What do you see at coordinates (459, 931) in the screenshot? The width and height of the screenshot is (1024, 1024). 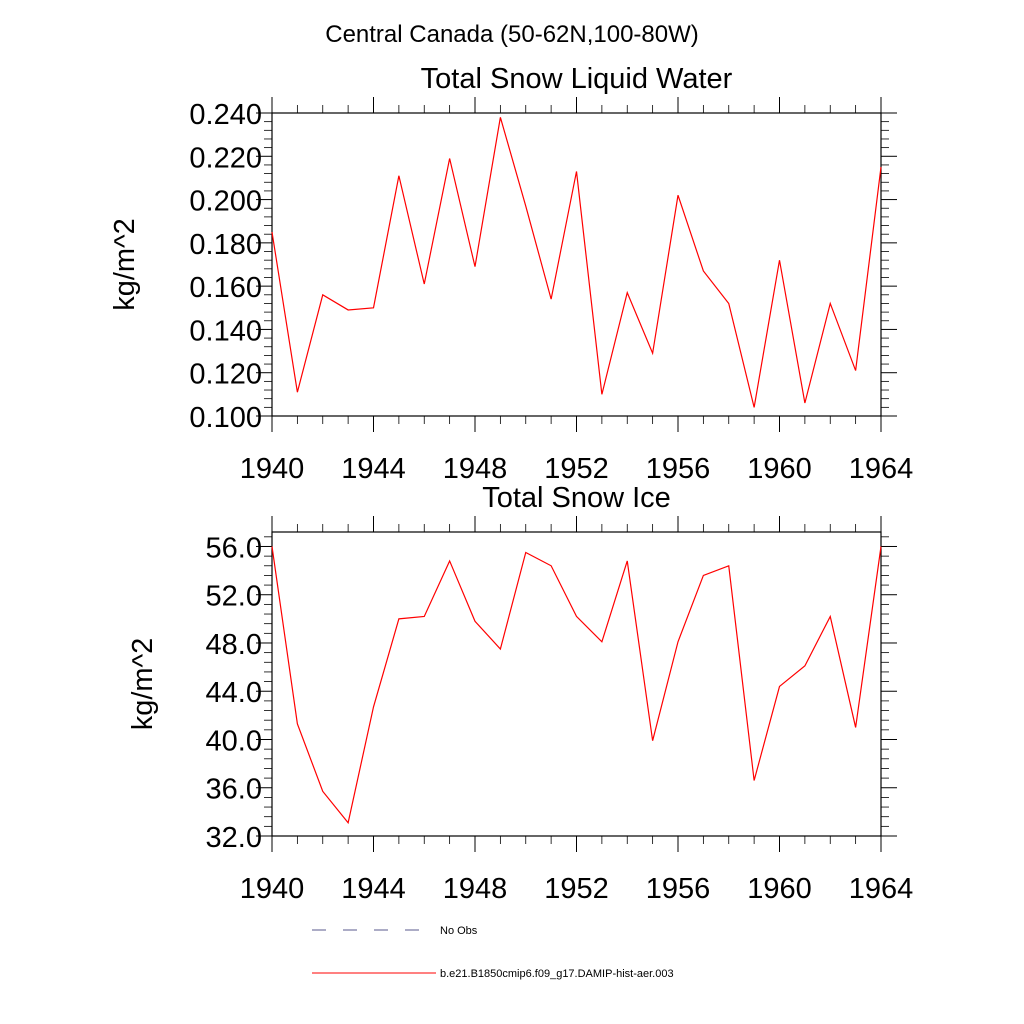 I see `legend-label: No Obs` at bounding box center [459, 931].